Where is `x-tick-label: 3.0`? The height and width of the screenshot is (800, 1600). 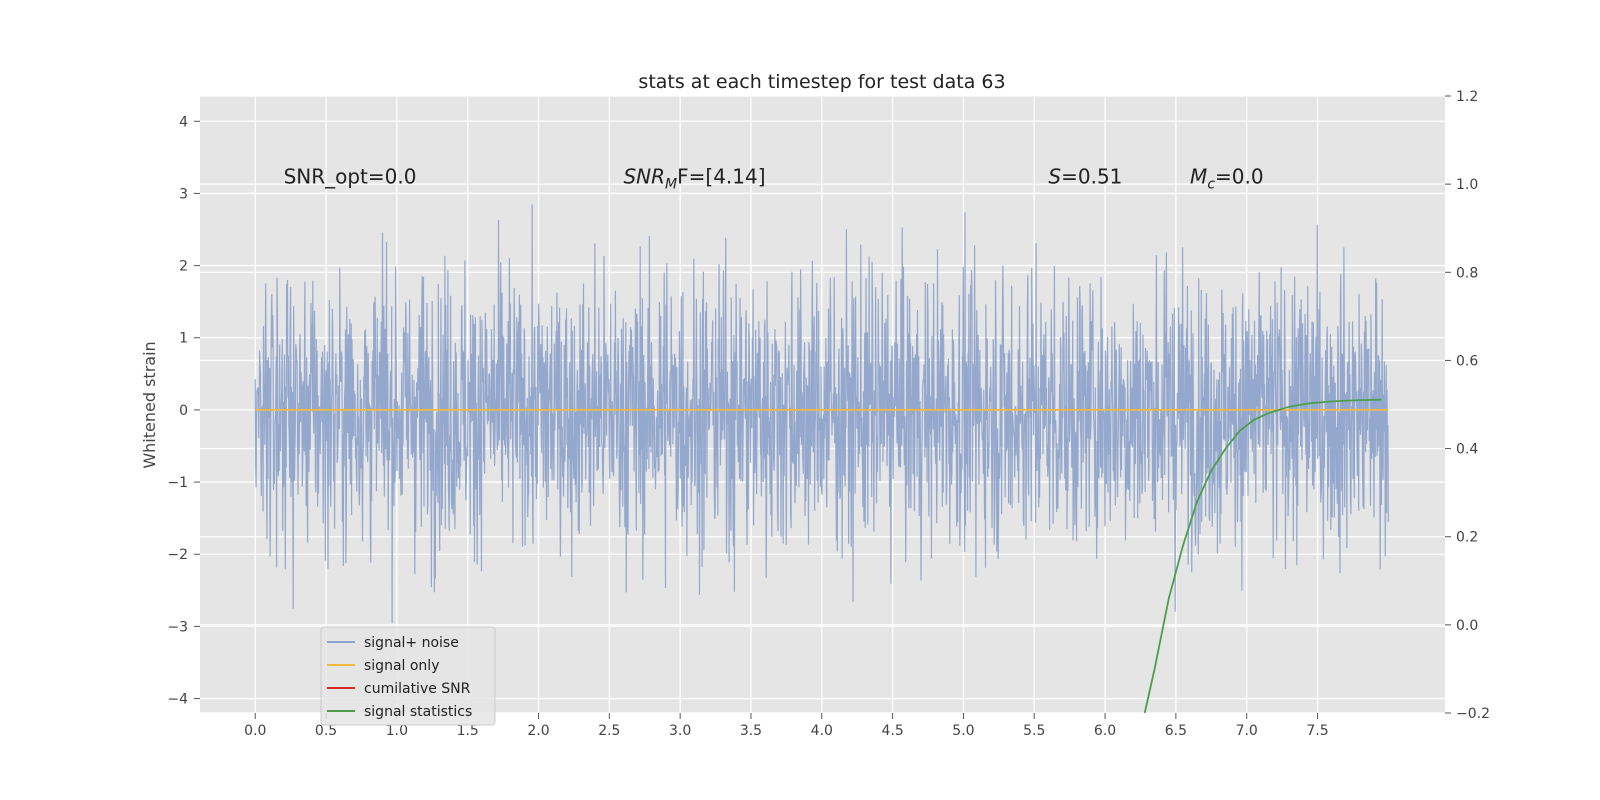
x-tick-label: 3.0 is located at coordinates (680, 731).